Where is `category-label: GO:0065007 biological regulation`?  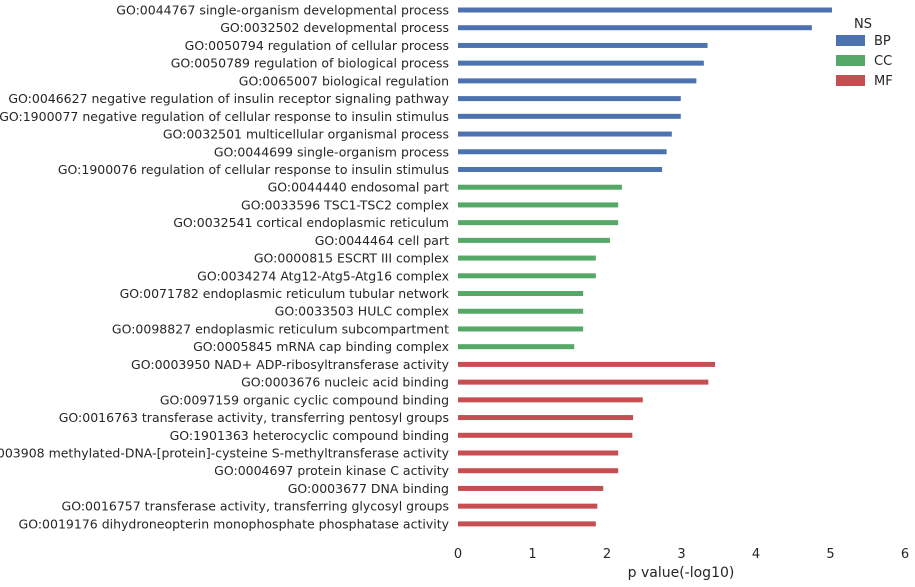 category-label: GO:0065007 biological regulation is located at coordinates (344, 80).